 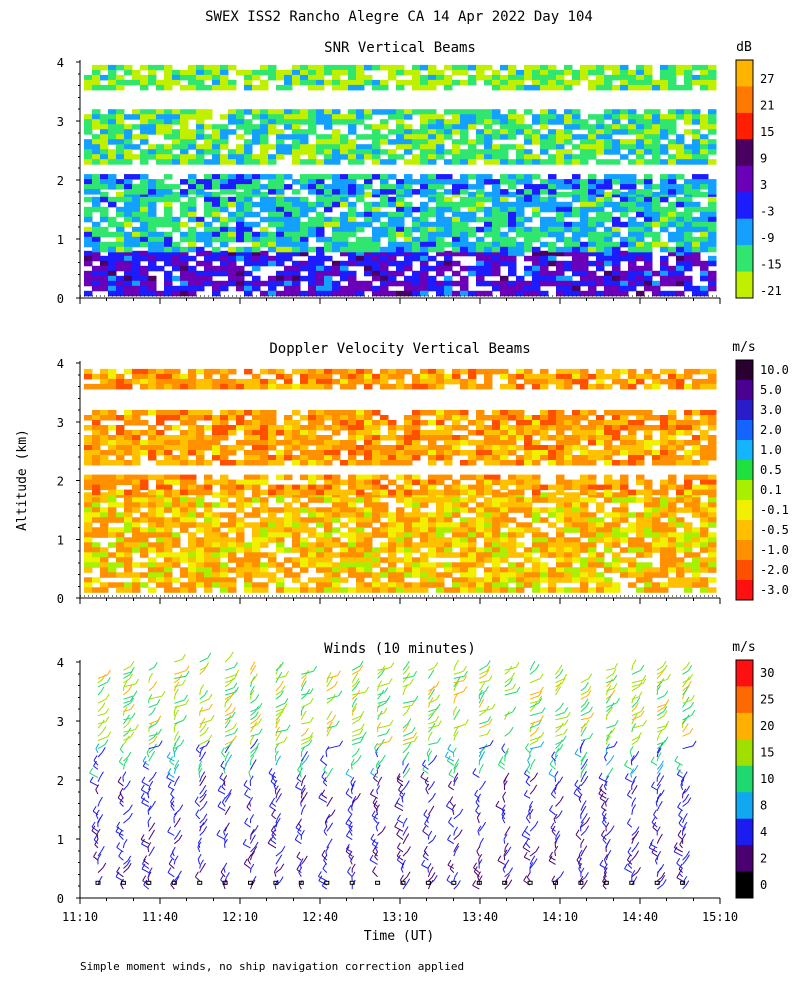 I want to click on colorbar-label: 9, so click(x=763, y=159).